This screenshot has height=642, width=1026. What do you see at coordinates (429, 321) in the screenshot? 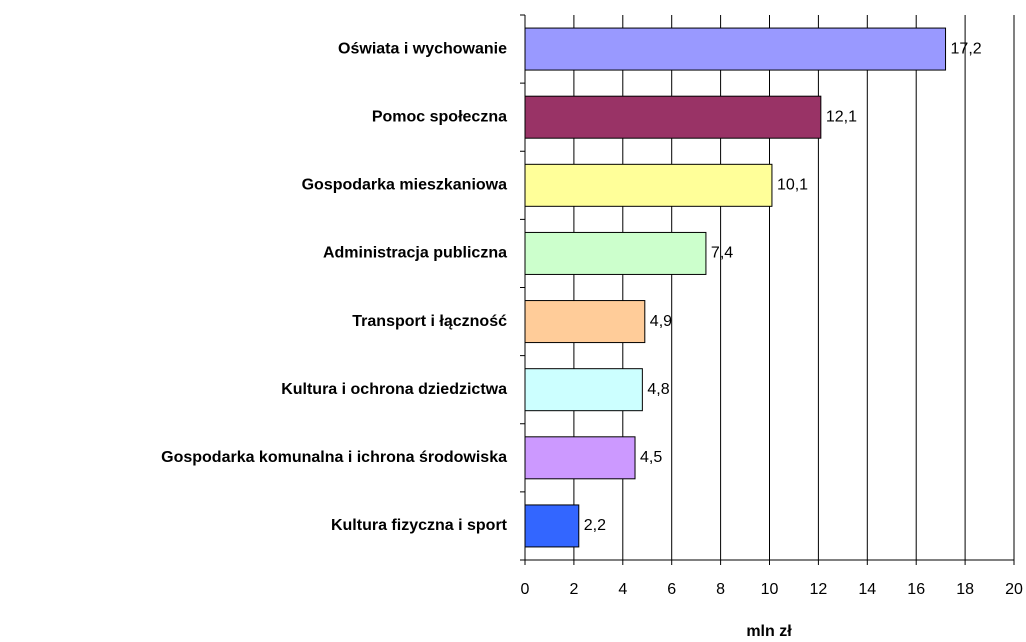
I see `y-tick-label: Transport i łączność` at bounding box center [429, 321].